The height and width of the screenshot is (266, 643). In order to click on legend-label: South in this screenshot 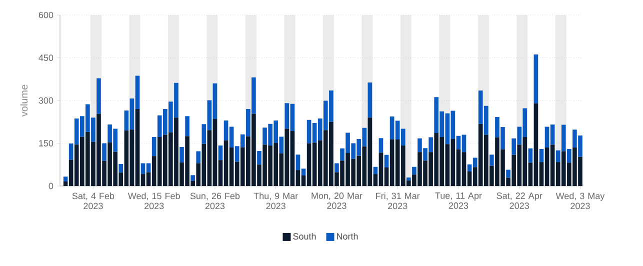, I will do `click(304, 236)`.